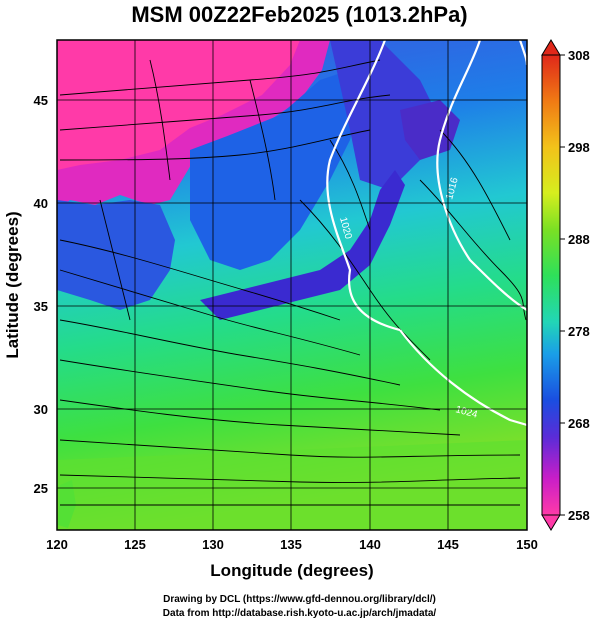 The image size is (599, 625). Describe the element at coordinates (135, 544) in the screenshot. I see `x-tick-label: 125` at that location.